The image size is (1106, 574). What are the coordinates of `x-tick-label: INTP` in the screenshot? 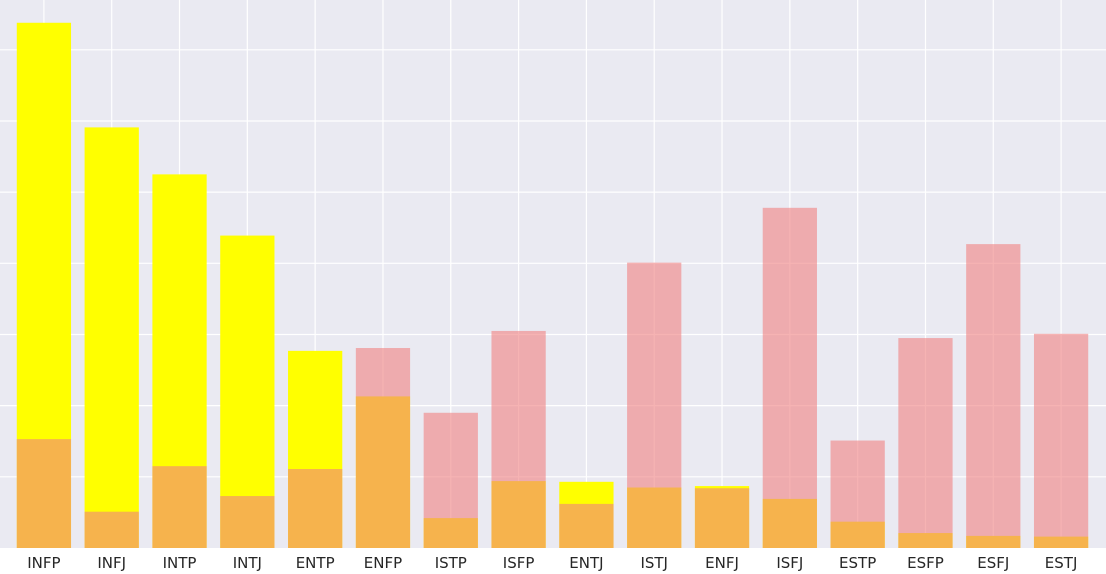 It's located at (180, 563).